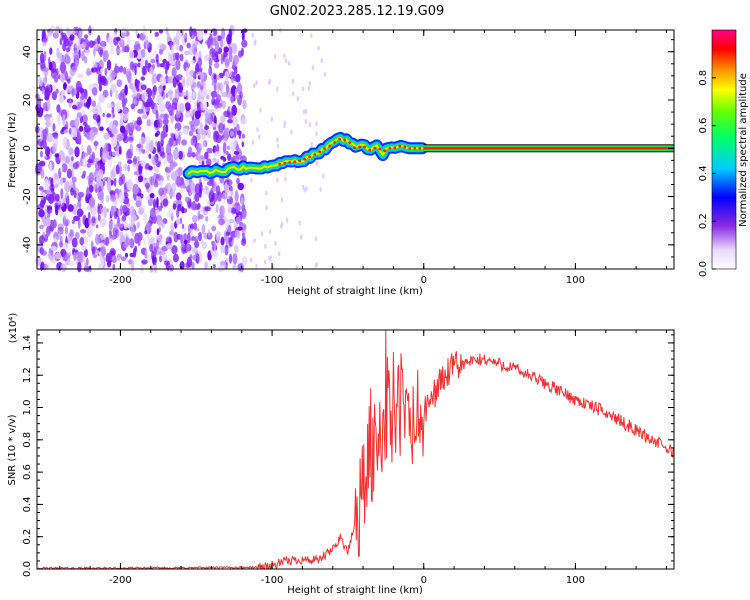 Image resolution: width=750 pixels, height=600 pixels. I want to click on x-tick-label: 0, so click(424, 580).